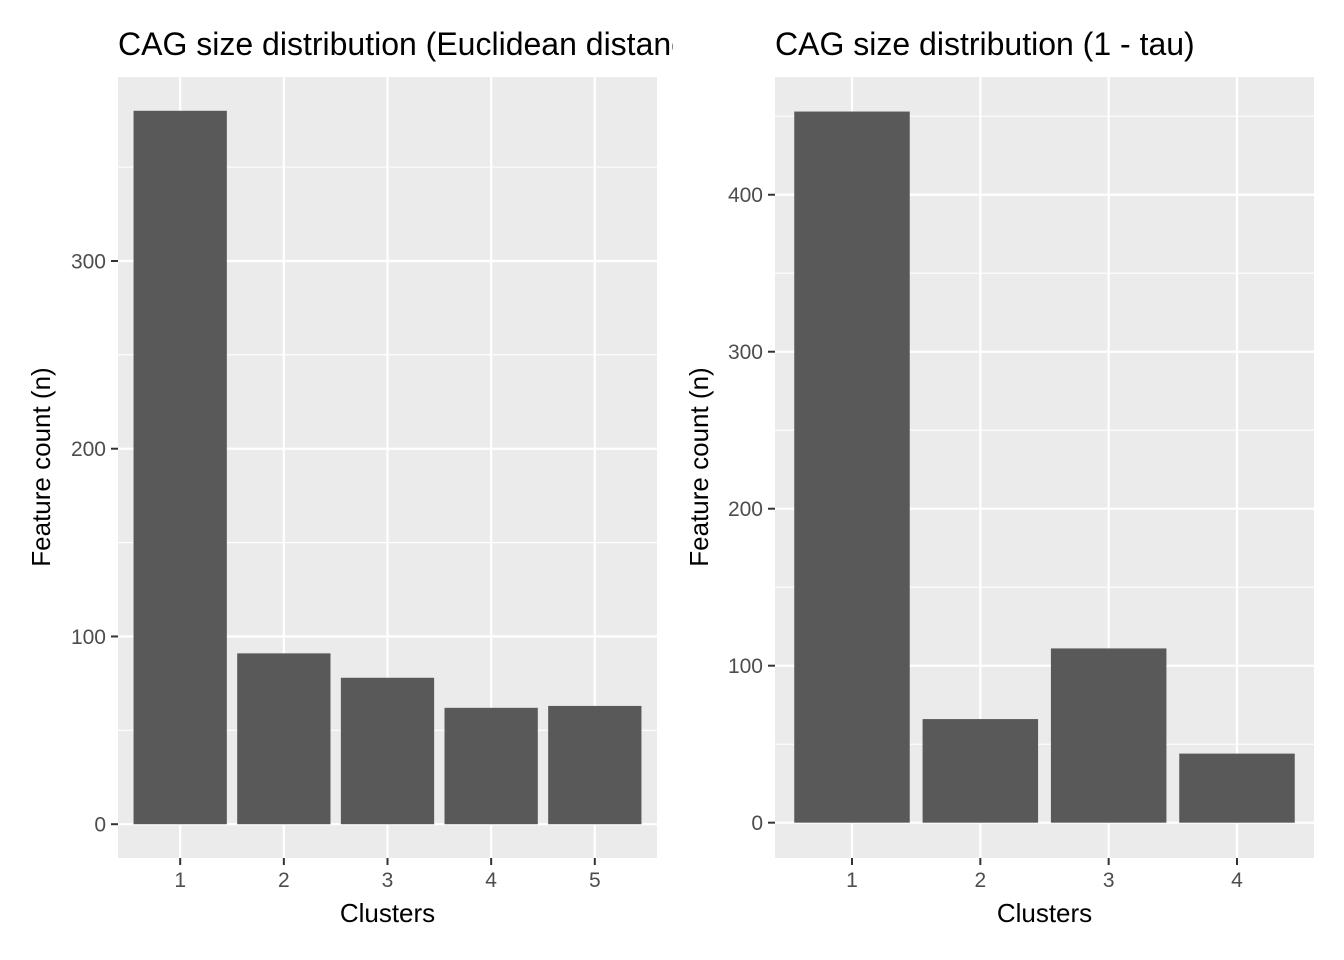 This screenshot has height=960, width=1344. What do you see at coordinates (595, 880) in the screenshot?
I see `x-tick-label: 5` at bounding box center [595, 880].